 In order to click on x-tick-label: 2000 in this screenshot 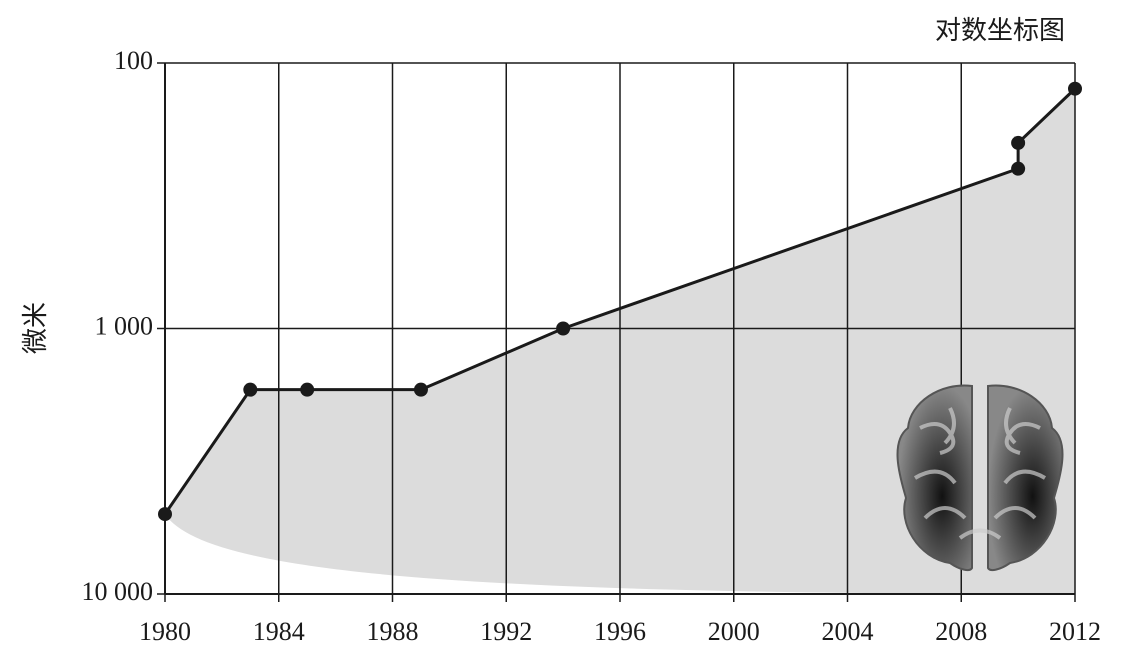, I will do `click(734, 631)`.